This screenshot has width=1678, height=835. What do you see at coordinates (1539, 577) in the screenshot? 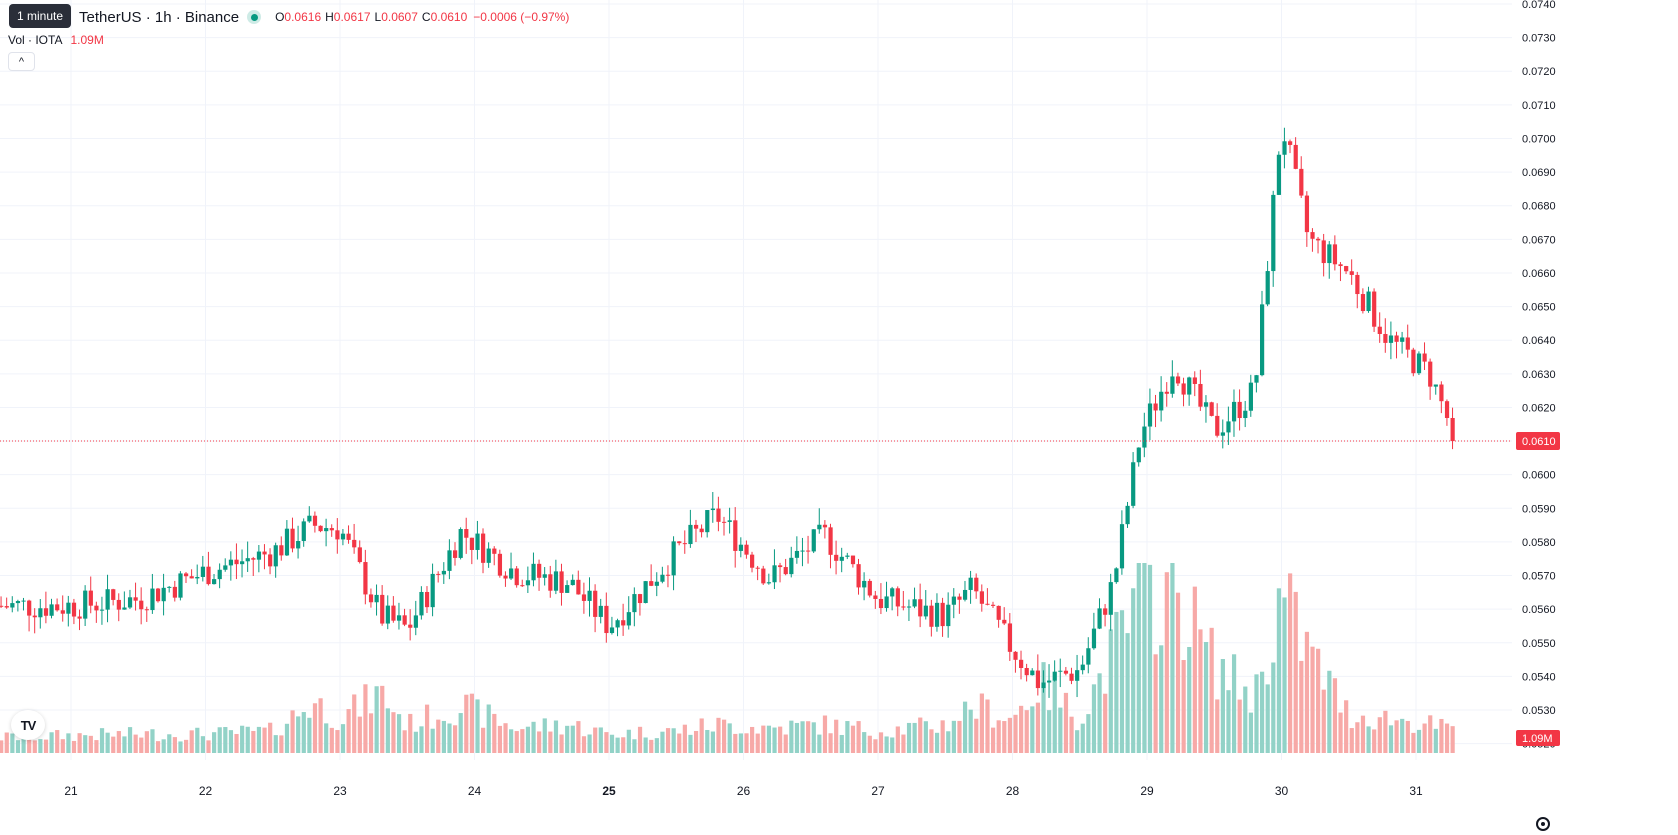
I see `price-tick-label: 0.0570` at bounding box center [1539, 577].